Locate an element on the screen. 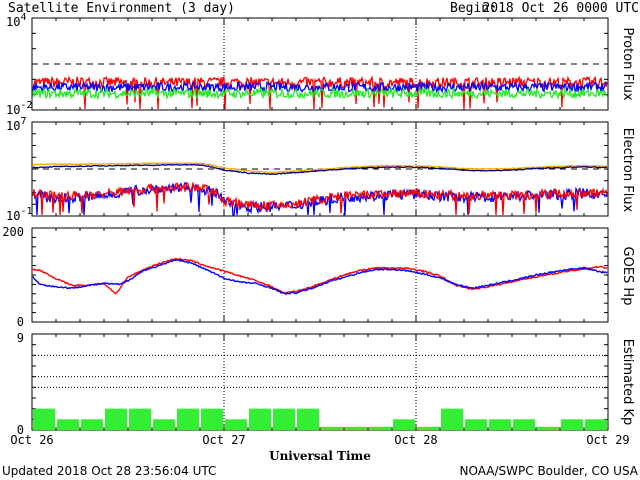  electron-series-navy is located at coordinates (320, 169).